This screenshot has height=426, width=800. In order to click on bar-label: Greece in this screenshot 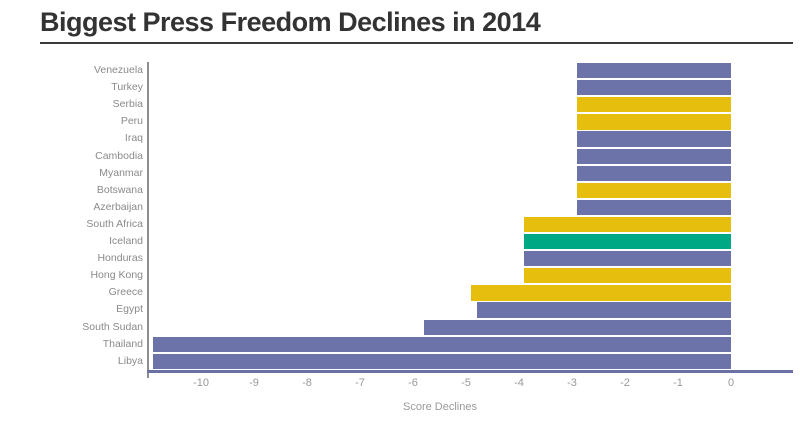, I will do `click(125, 292)`.